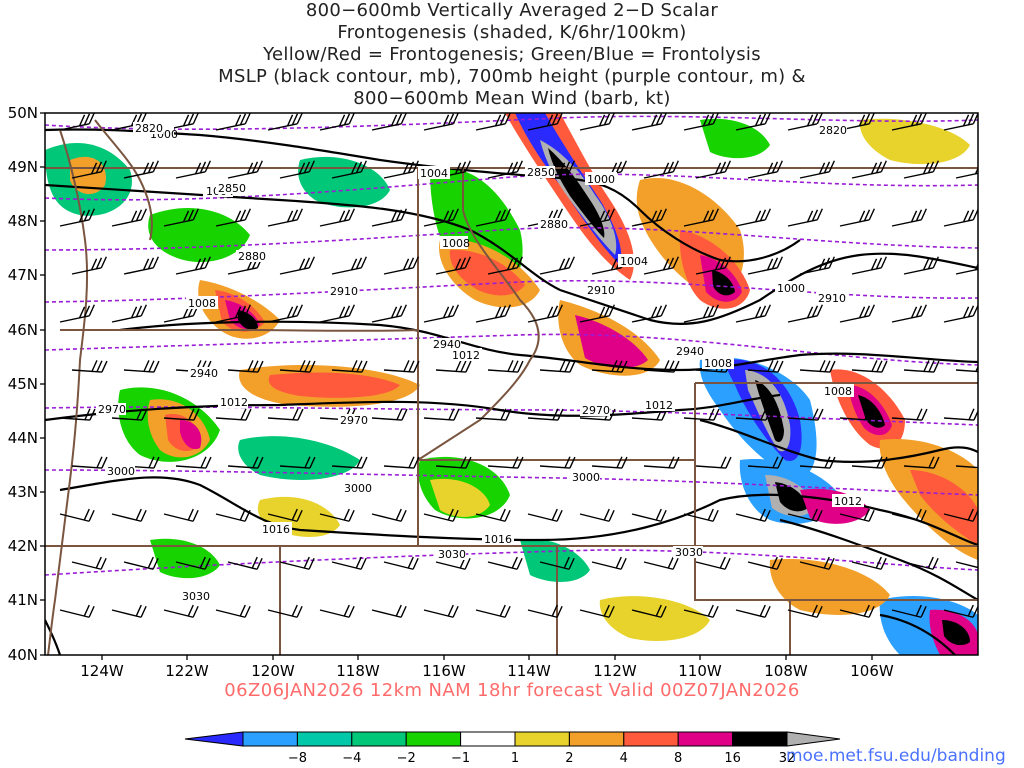 Image resolution: width=1024 pixels, height=768 pixels. I want to click on svg-text: 1004, so click(634, 261).